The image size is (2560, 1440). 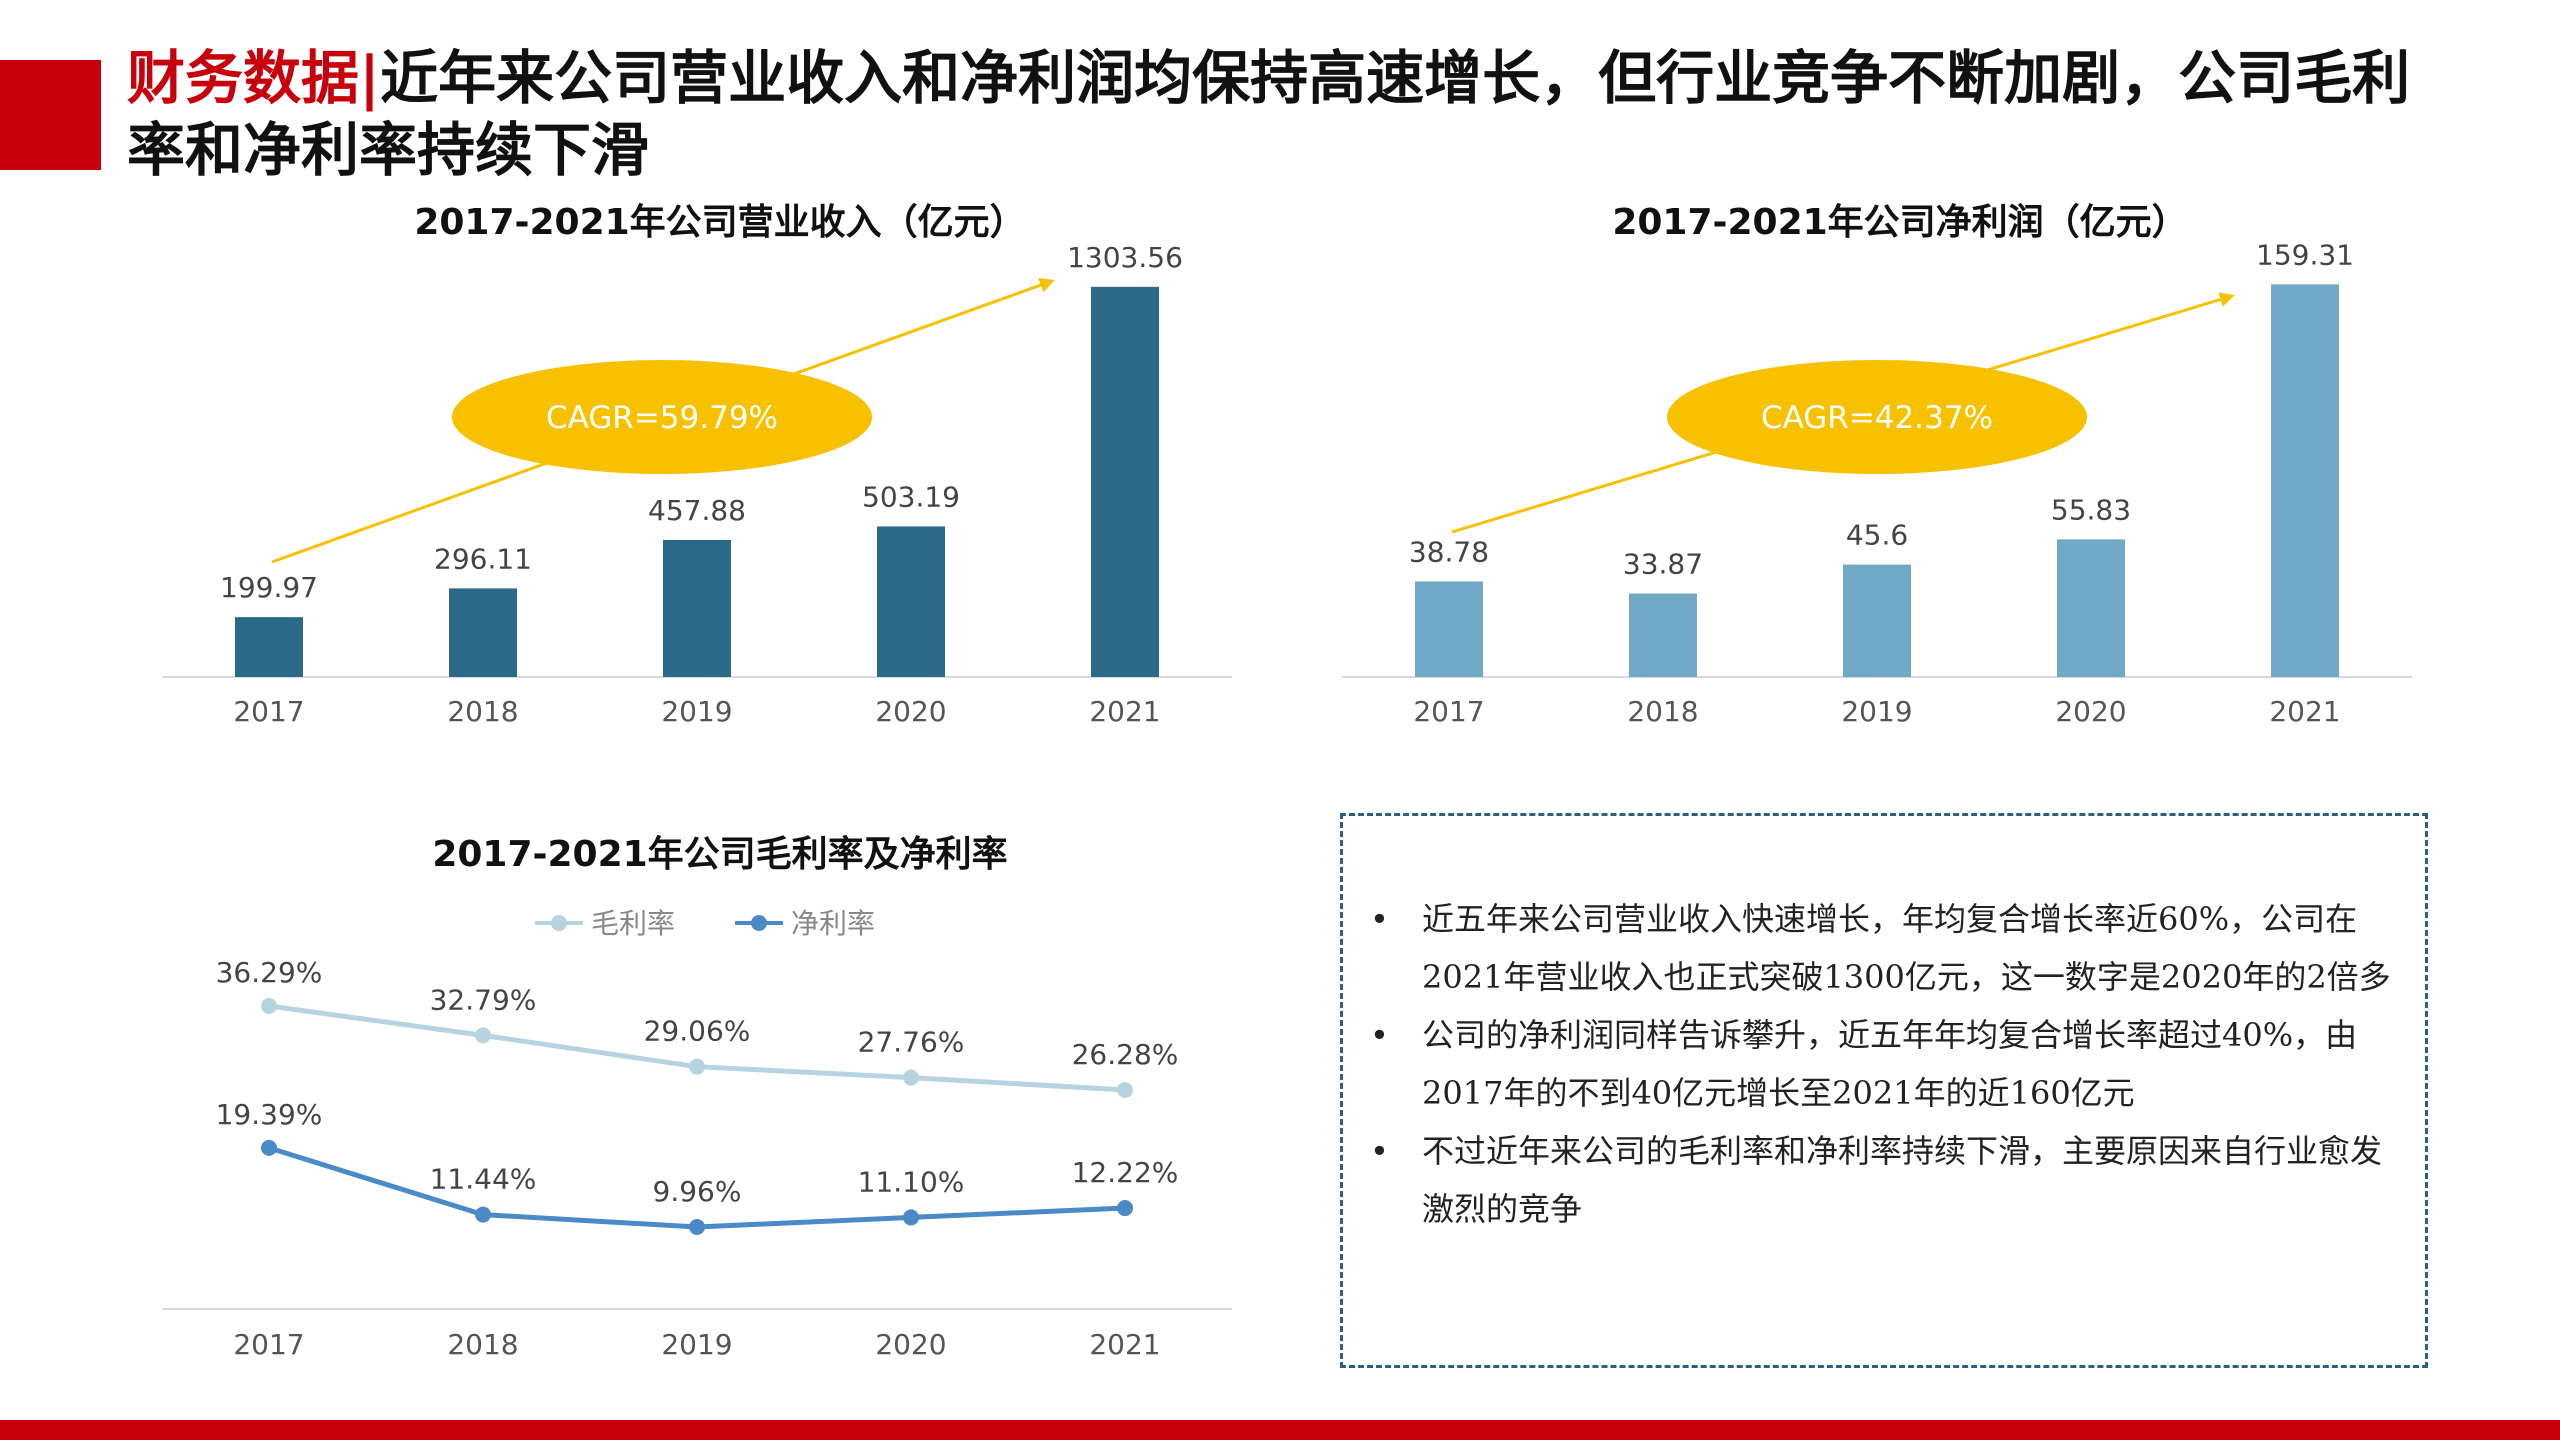 I want to click on data-label: 11.10%, so click(x=911, y=1181).